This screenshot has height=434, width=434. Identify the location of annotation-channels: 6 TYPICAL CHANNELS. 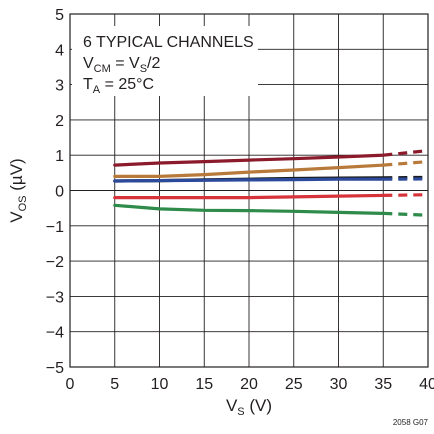
(168, 42).